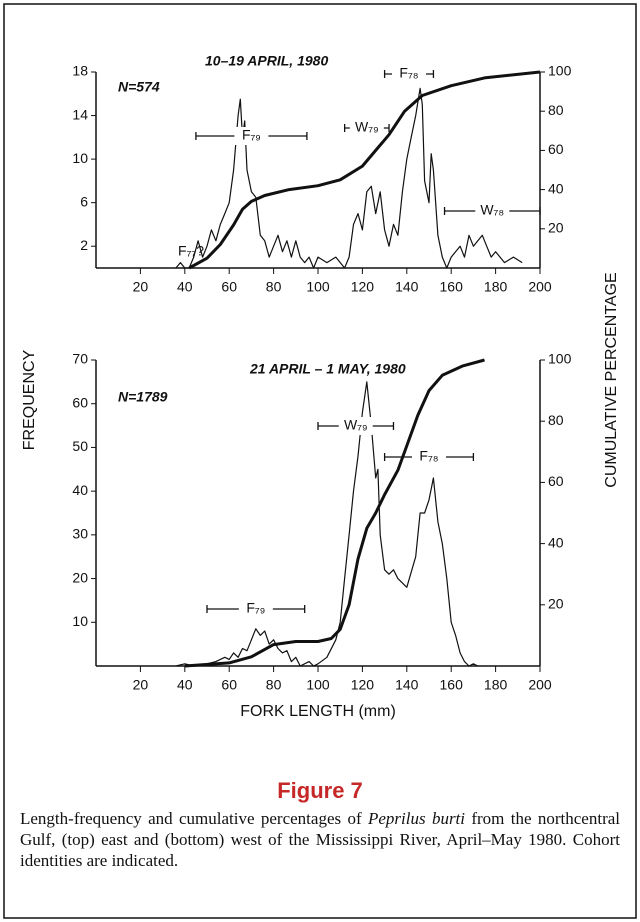 The image size is (640, 922). I want to click on cumulative-line, so click(364, 170).